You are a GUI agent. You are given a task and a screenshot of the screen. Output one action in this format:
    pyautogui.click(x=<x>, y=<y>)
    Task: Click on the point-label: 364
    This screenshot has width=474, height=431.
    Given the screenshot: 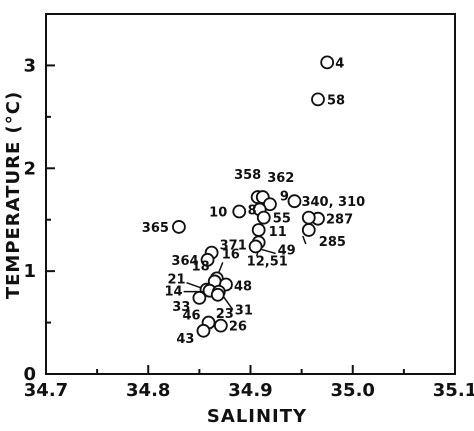 What is the action you would take?
    pyautogui.click(x=184, y=261)
    